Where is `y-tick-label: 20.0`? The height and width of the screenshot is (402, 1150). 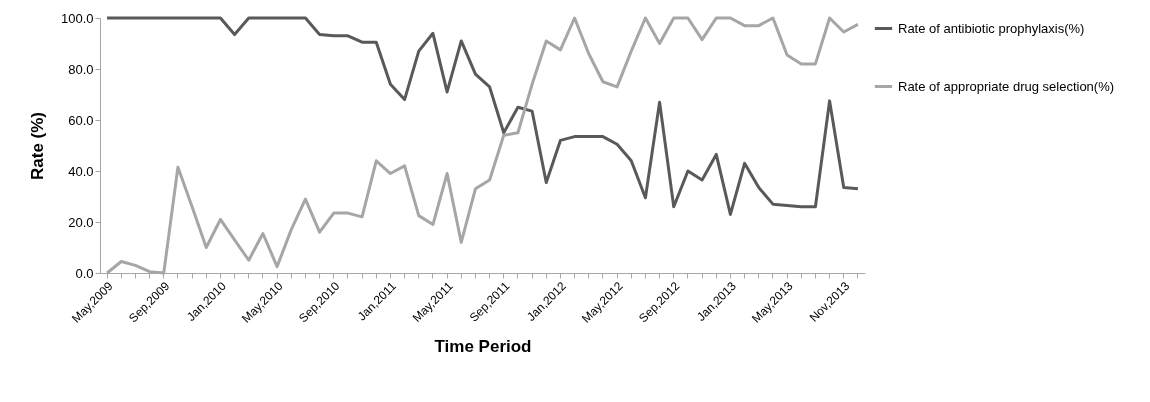
y-tick-label: 20.0 is located at coordinates (81, 222).